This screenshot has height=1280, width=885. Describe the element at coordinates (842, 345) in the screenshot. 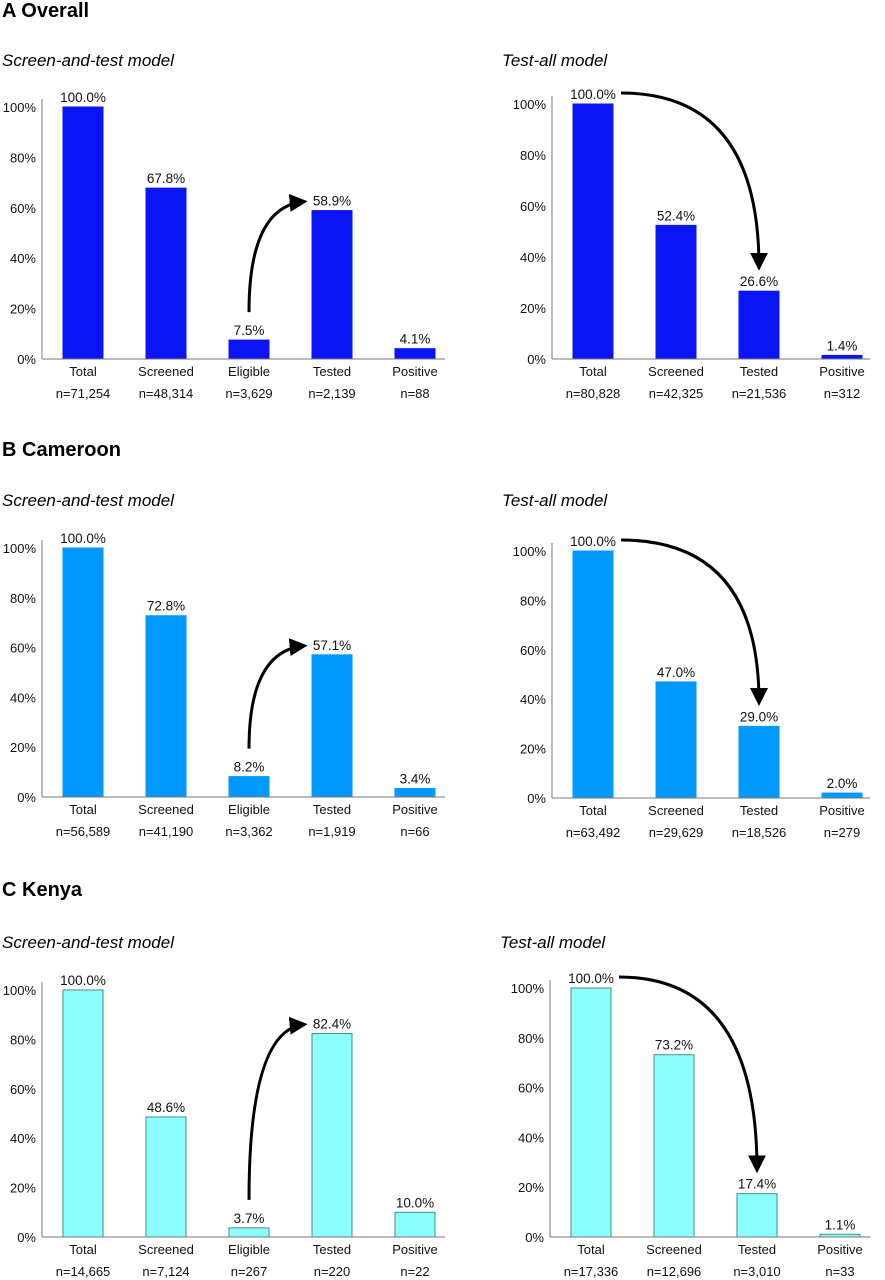

I see `data-label: 1.4%` at that location.